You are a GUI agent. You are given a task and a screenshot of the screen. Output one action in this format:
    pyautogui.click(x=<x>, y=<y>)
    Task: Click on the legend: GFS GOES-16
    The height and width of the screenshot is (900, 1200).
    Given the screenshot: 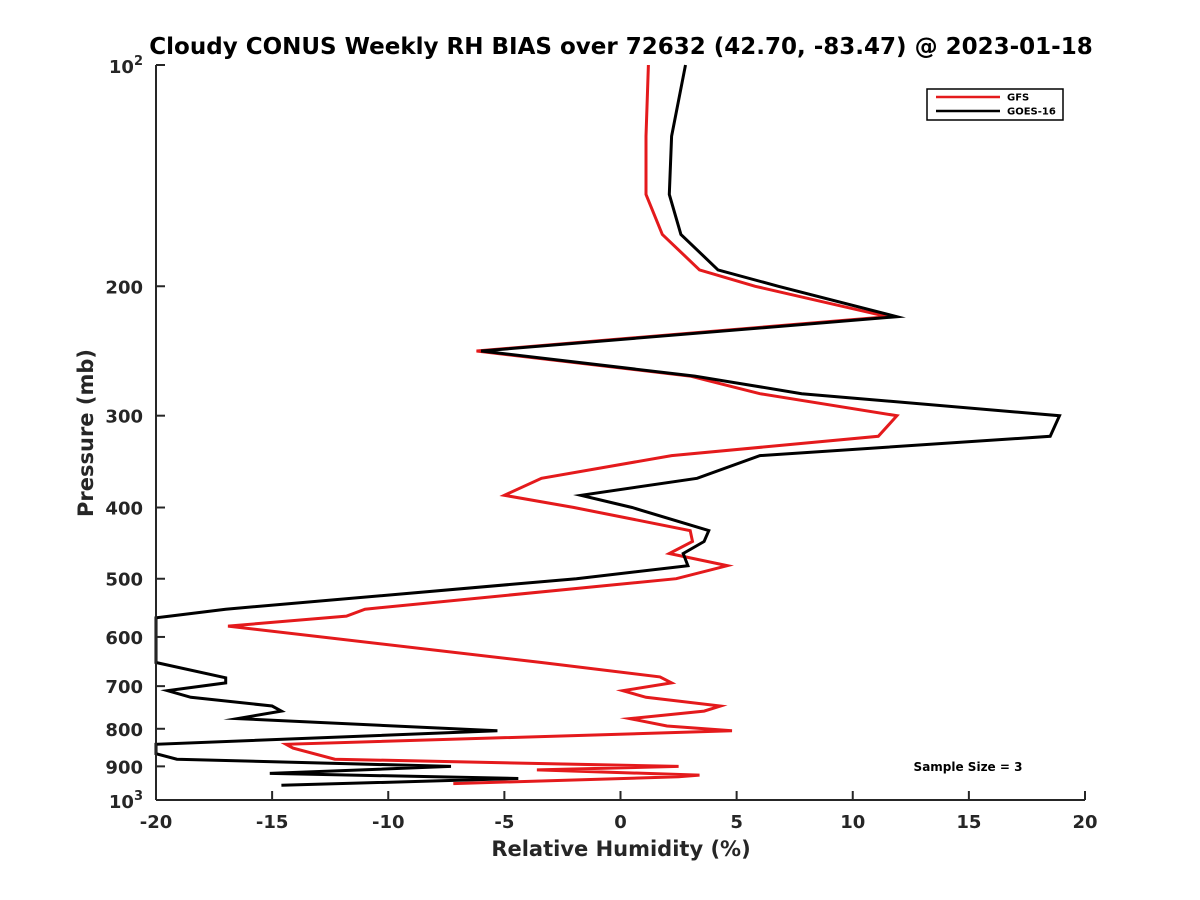 What is the action you would take?
    pyautogui.click(x=995, y=104)
    